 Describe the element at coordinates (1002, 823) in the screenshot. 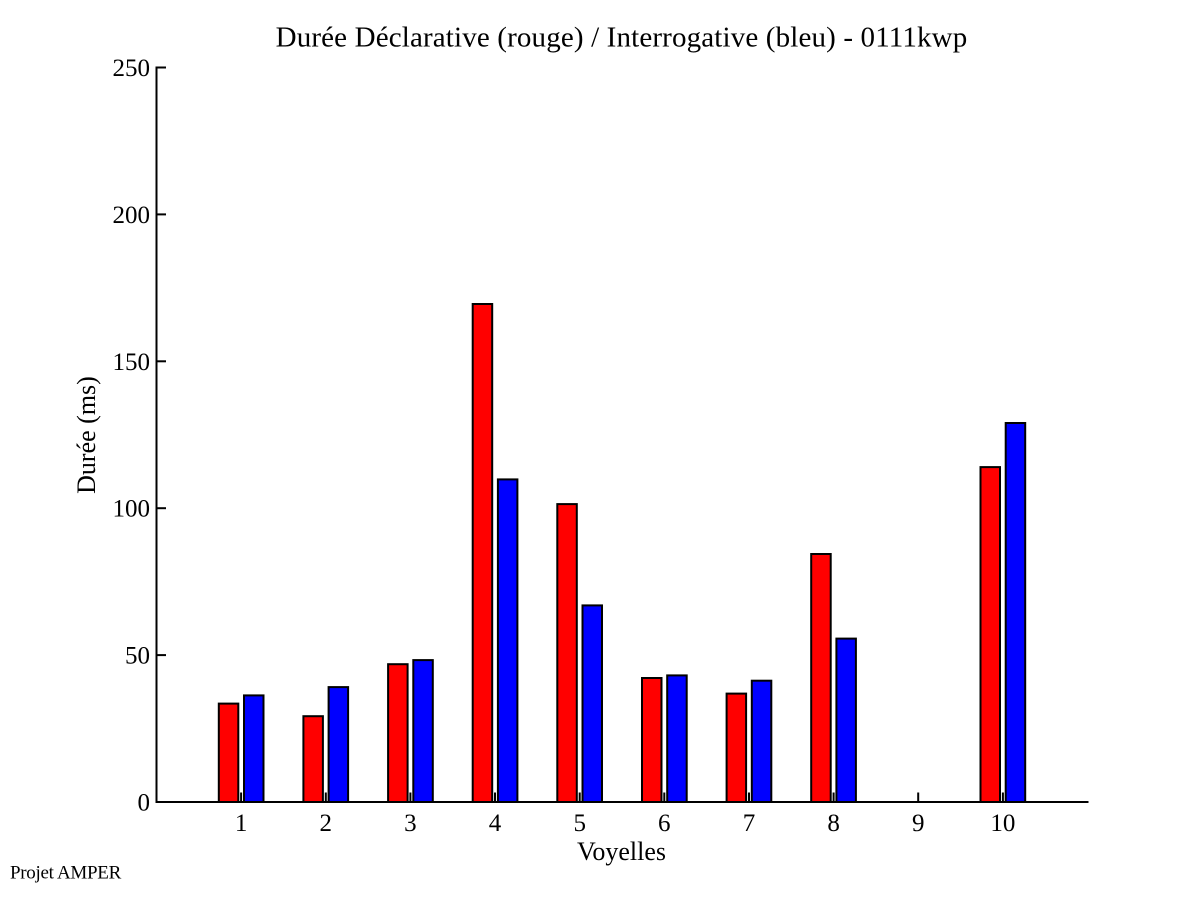

I see `svg-text: 10` at that location.